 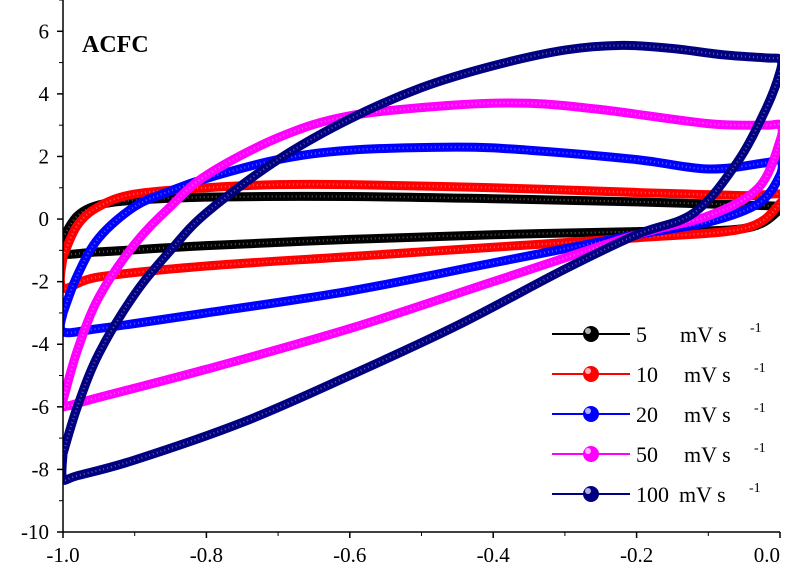 What do you see at coordinates (641, 334) in the screenshot?
I see `legend-label: 5` at bounding box center [641, 334].